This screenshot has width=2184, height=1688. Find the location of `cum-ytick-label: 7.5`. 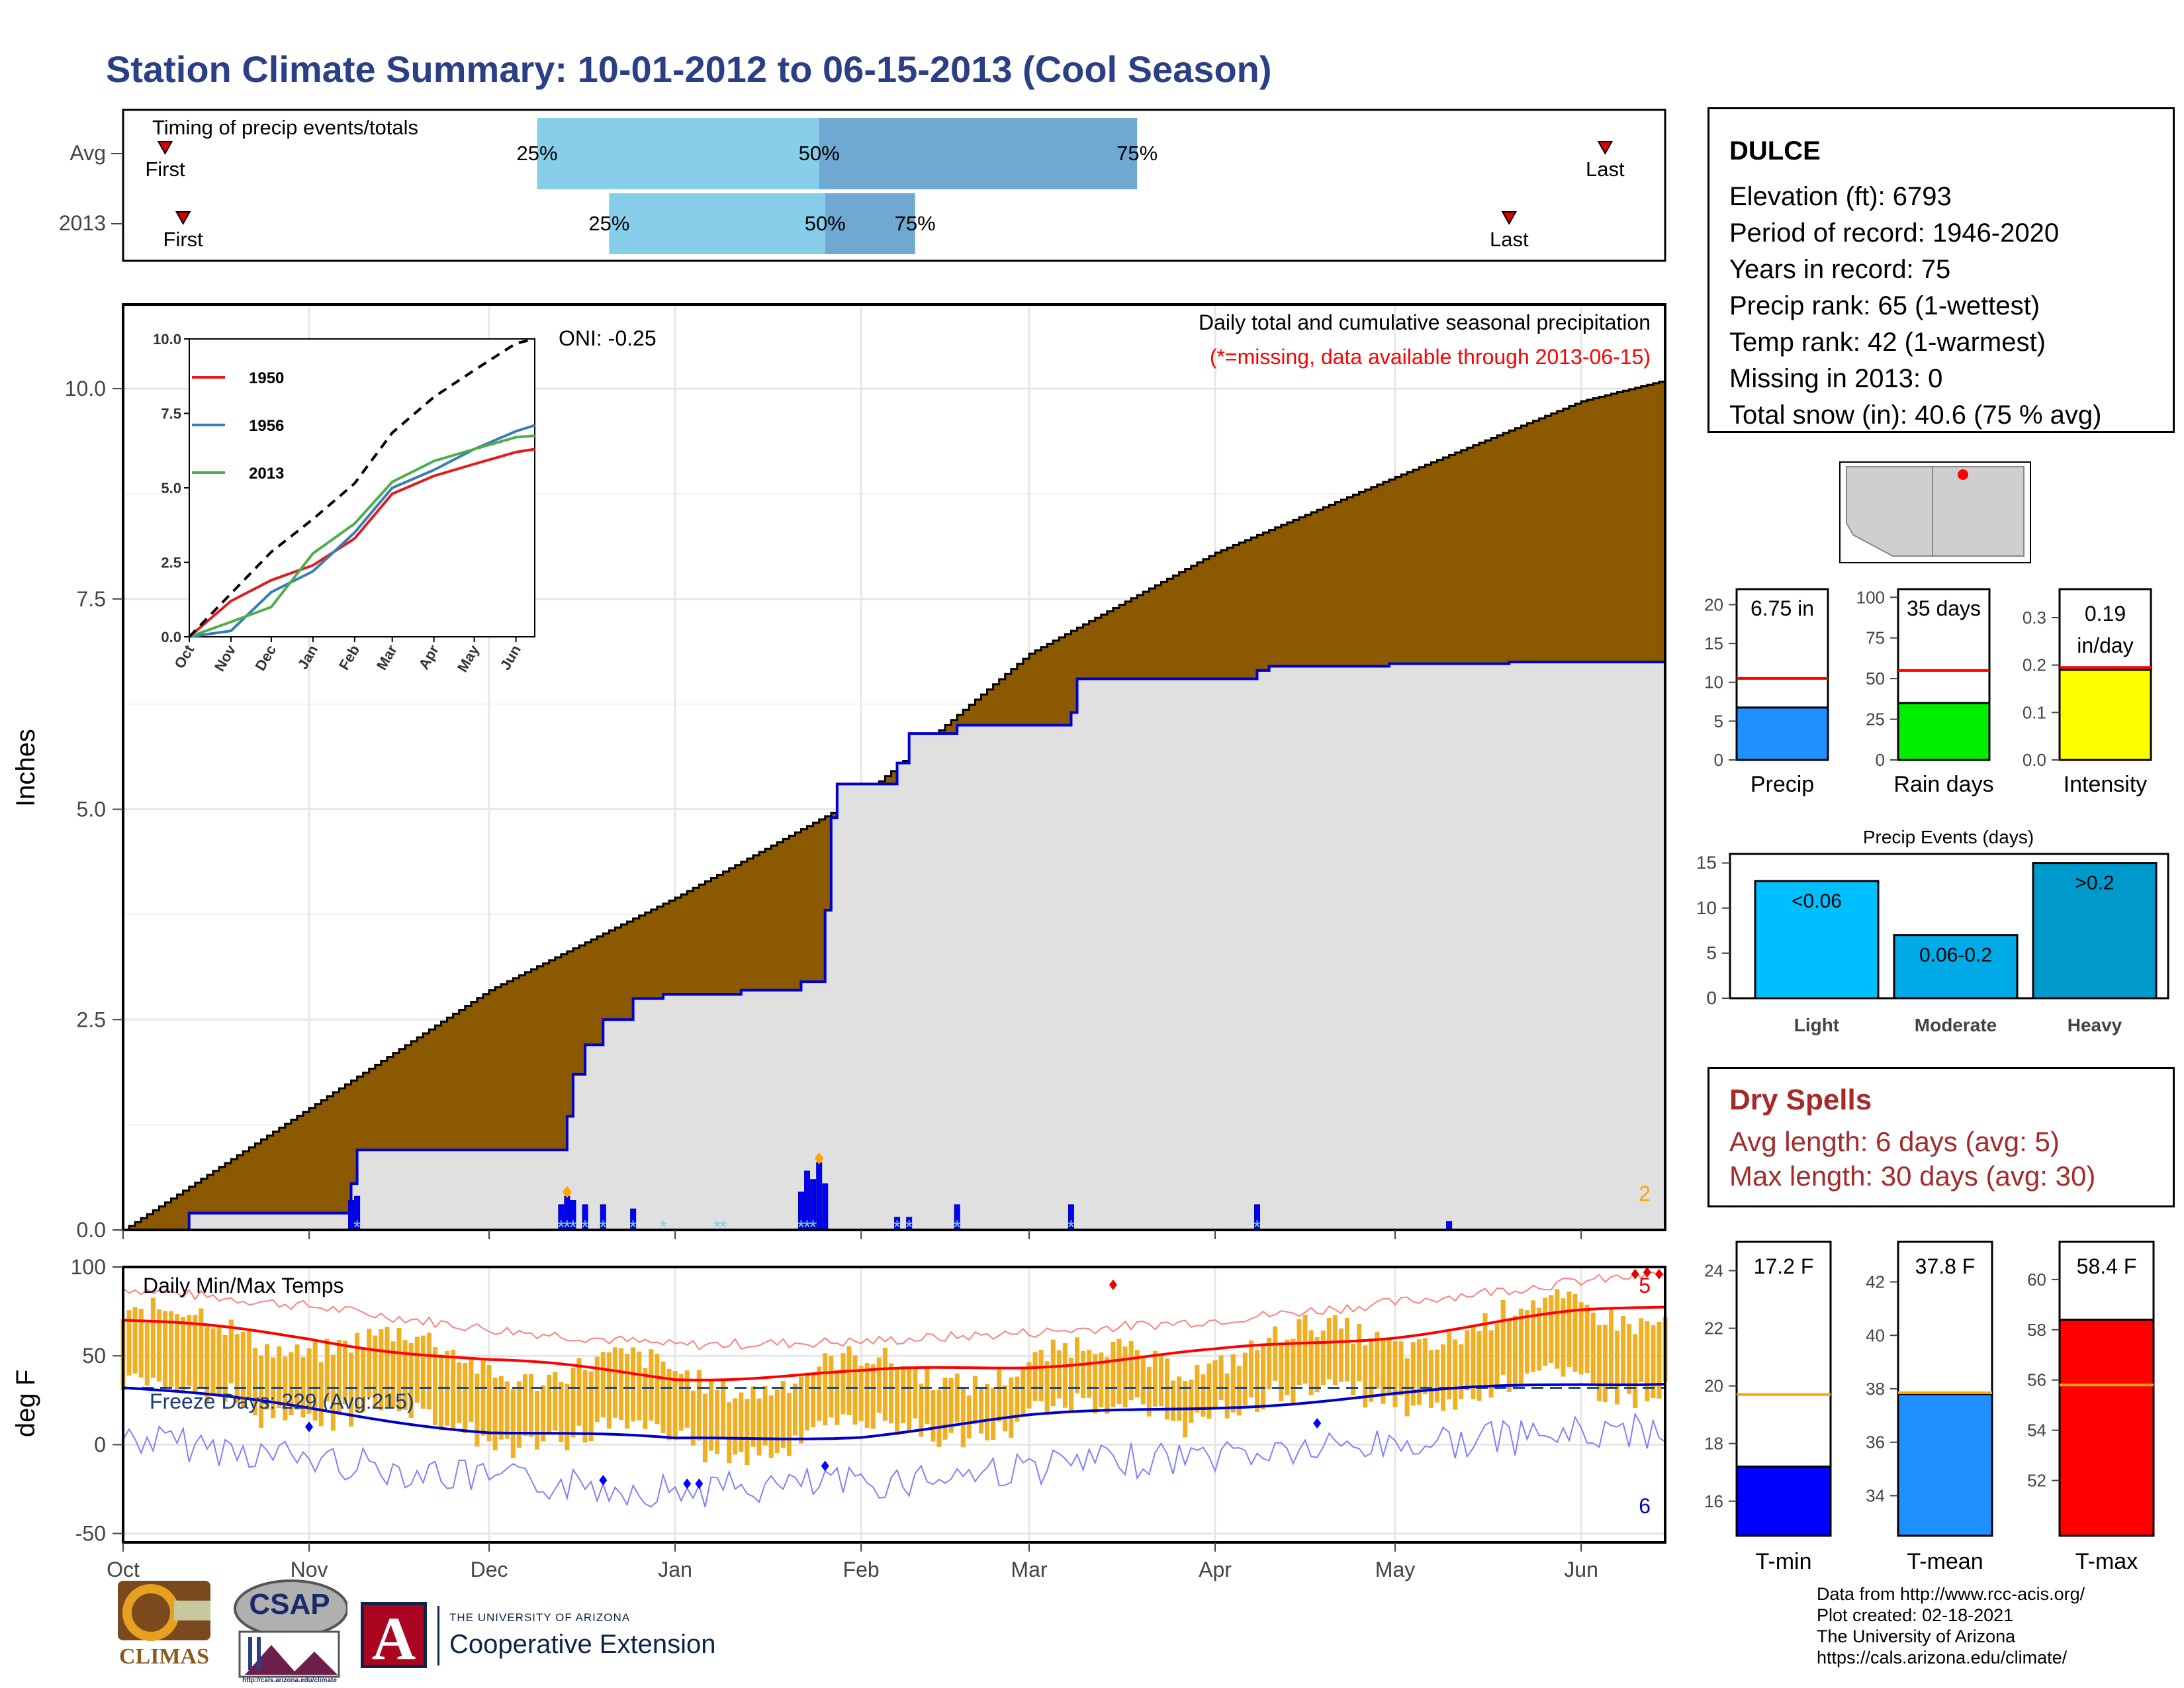

cum-ytick-label: 7.5 is located at coordinates (92, 599).